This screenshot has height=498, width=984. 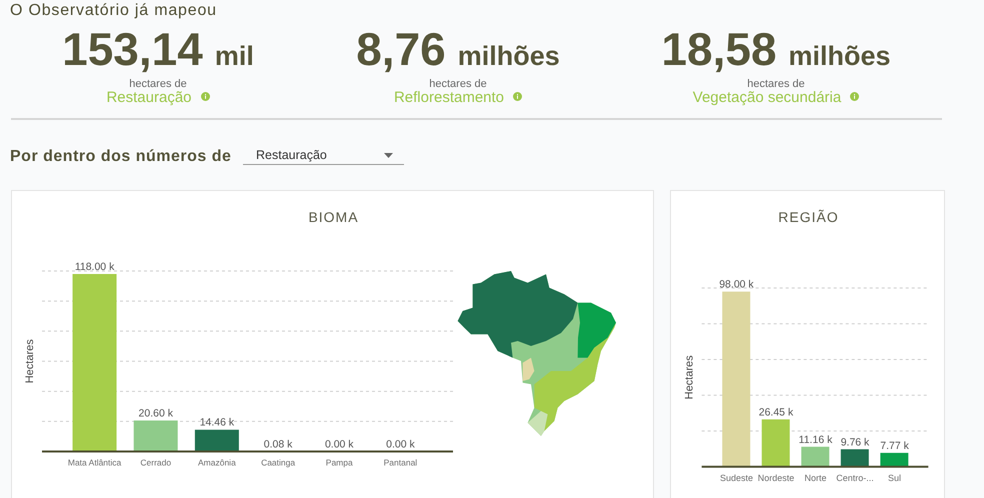 What do you see at coordinates (121, 157) in the screenshot?
I see `text: Por dentro dos números de` at bounding box center [121, 157].